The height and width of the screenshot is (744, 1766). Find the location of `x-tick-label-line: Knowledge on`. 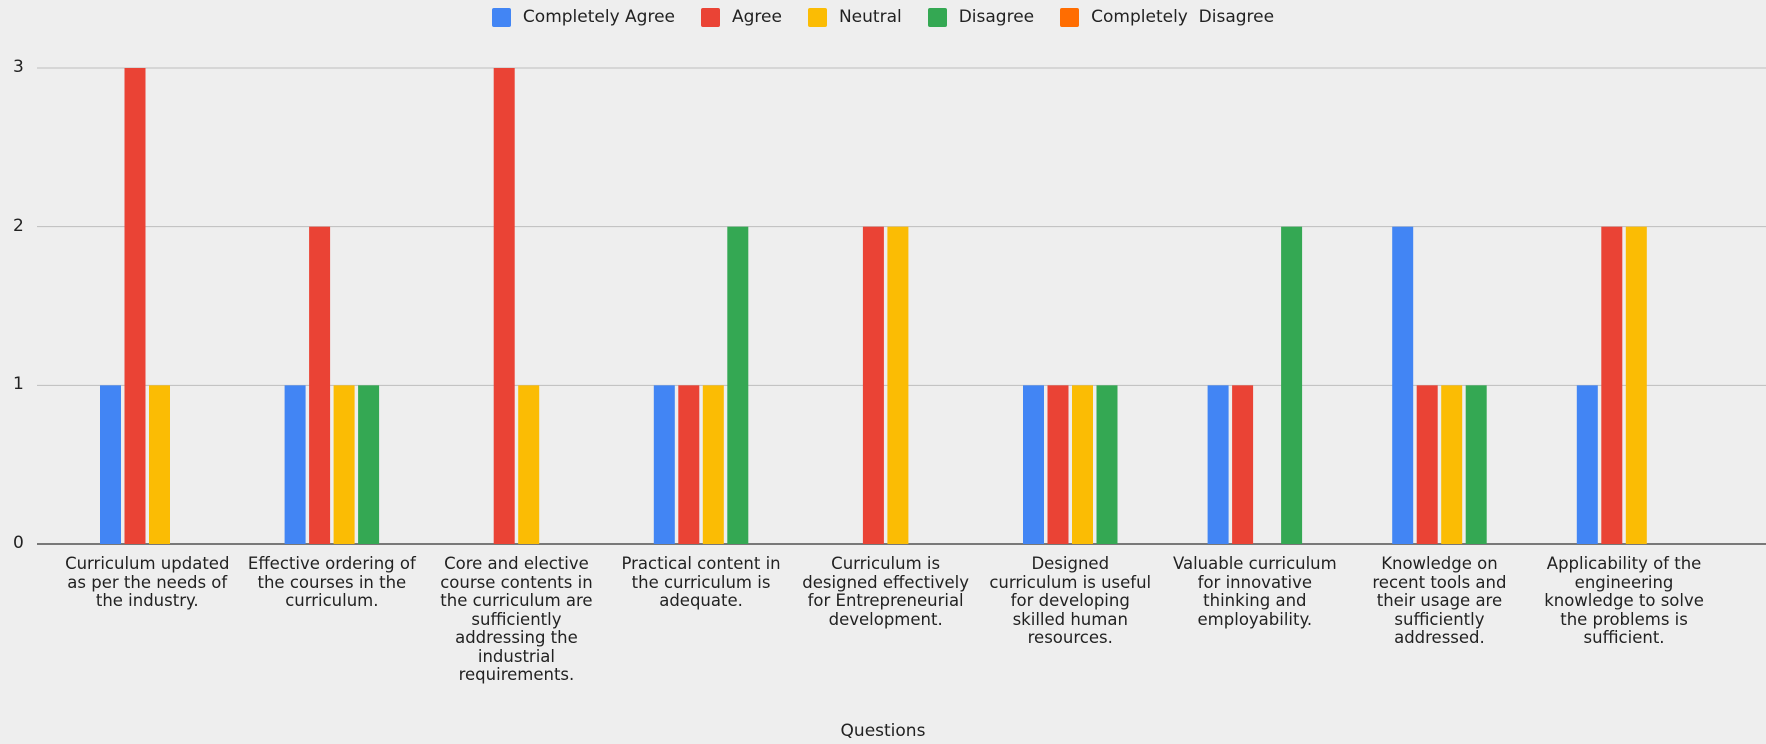

x-tick-label-line: Knowledge on is located at coordinates (1439, 563).